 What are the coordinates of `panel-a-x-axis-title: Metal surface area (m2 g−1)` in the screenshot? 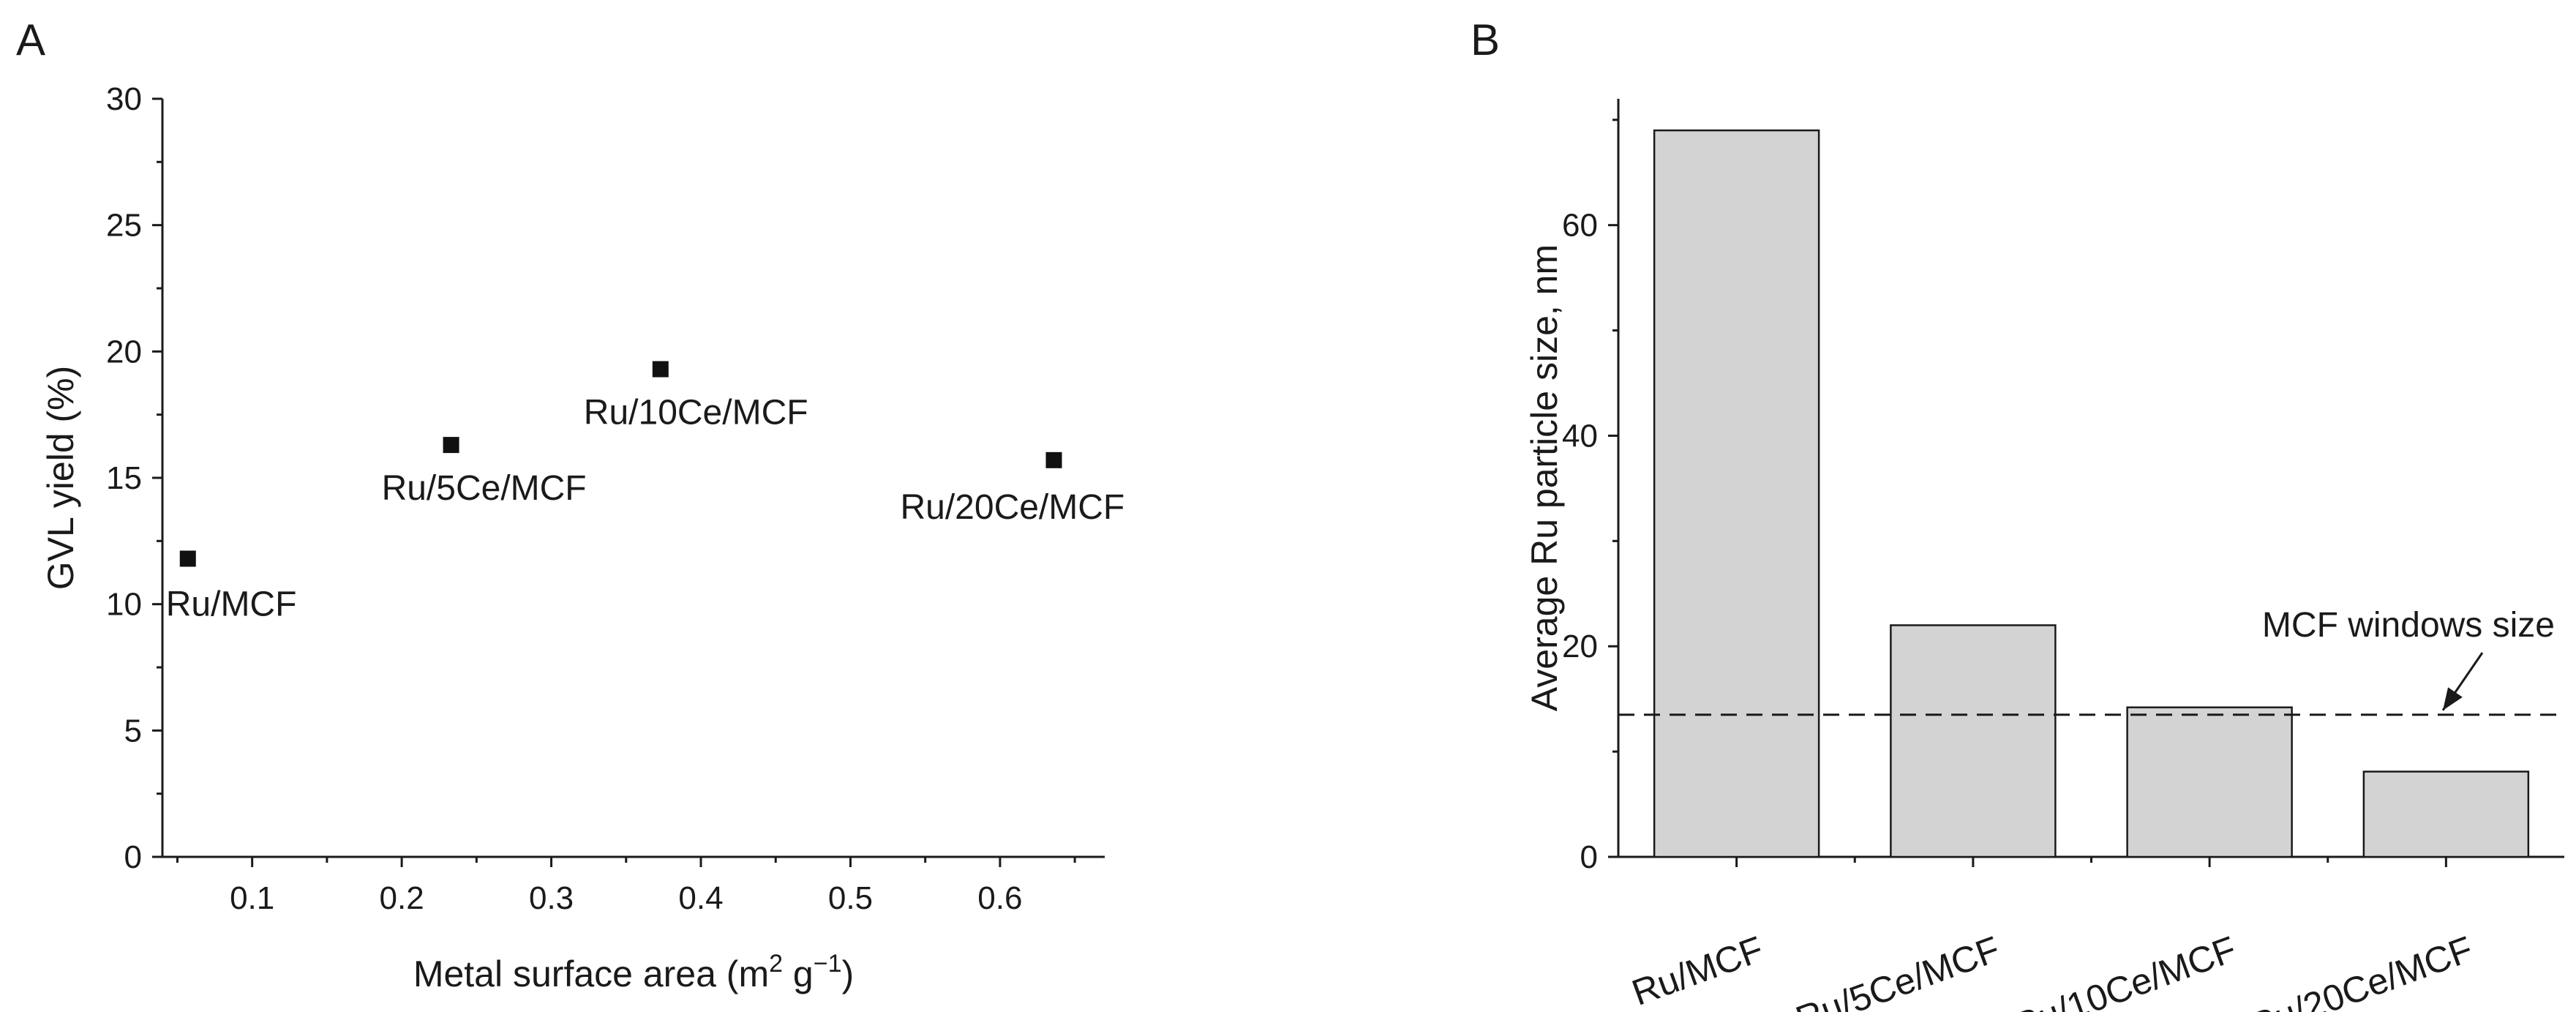 It's located at (633, 972).